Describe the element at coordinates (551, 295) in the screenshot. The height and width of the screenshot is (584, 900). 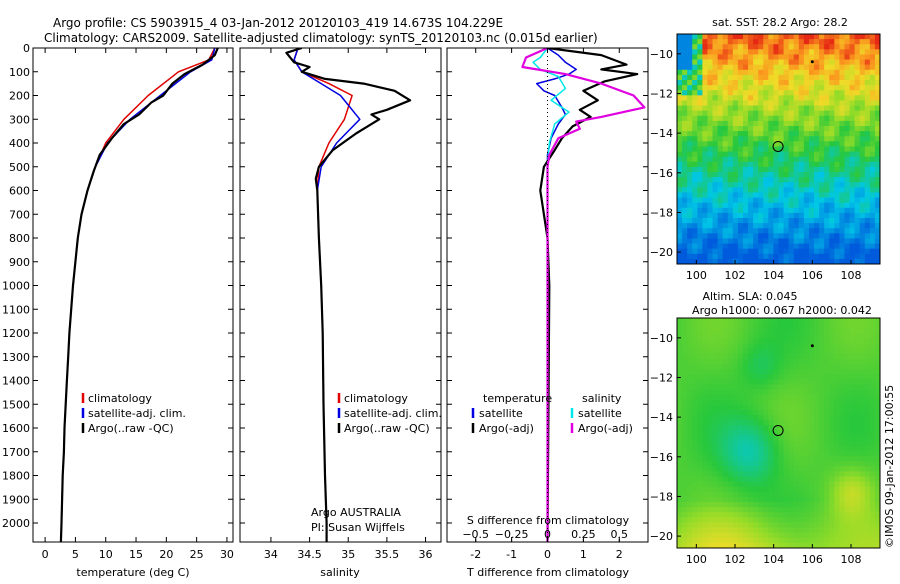
I see `p3-series-s-satellite` at that location.